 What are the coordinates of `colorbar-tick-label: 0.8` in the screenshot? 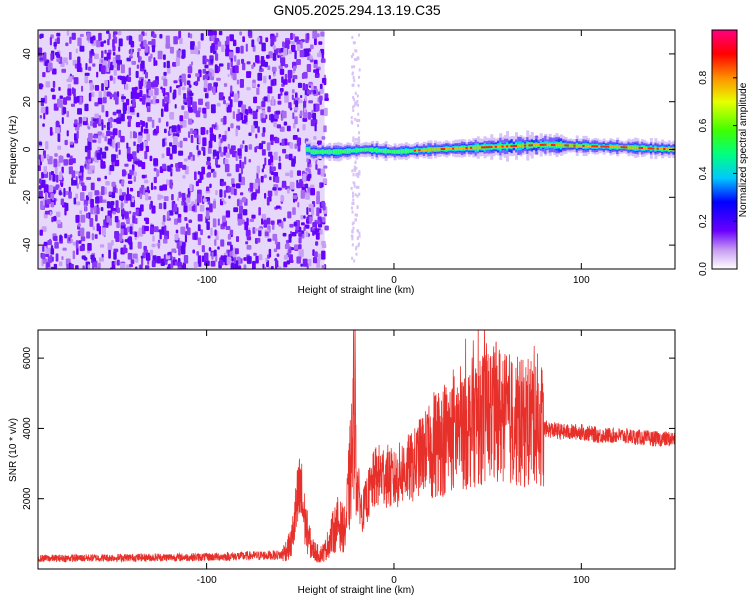 It's located at (703, 77).